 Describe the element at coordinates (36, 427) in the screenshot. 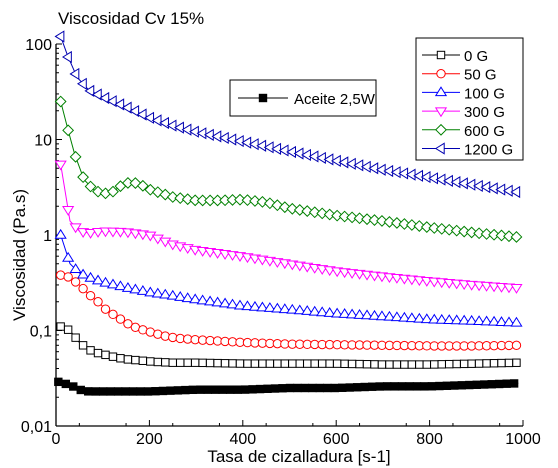

I see `y-tick-label: 0,01` at that location.